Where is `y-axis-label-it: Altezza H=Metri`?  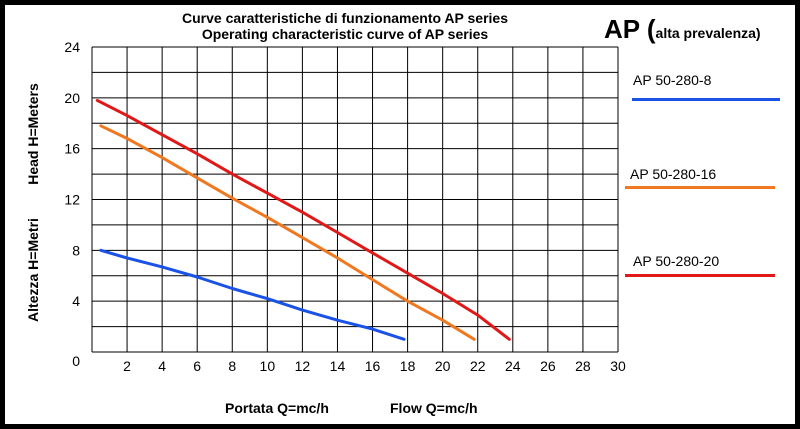 y-axis-label-it: Altezza H=Metri is located at coordinates (33, 270).